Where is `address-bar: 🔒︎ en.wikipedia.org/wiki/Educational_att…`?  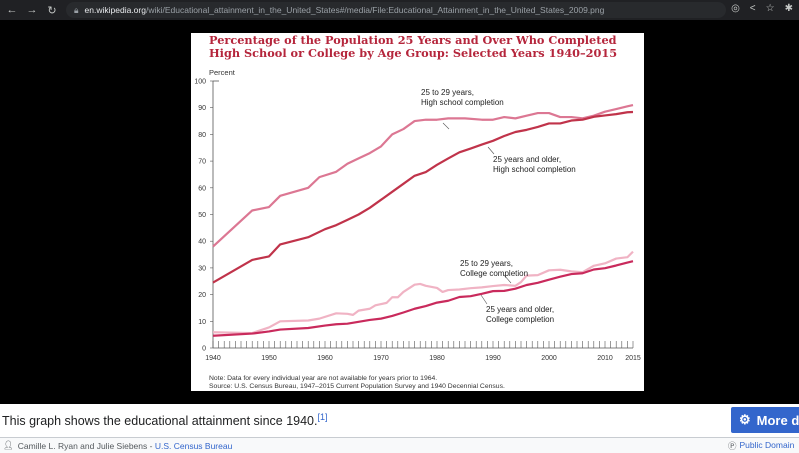
address-bar: 🔒︎ en.wikipedia.org/wiki/Educational_att… is located at coordinates (396, 10).